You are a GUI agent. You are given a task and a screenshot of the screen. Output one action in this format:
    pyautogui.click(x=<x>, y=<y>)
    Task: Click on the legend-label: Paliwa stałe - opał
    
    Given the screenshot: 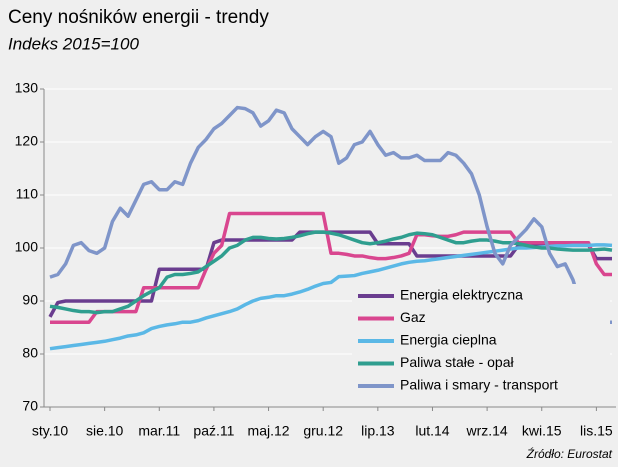 What is the action you would take?
    pyautogui.click(x=457, y=362)
    